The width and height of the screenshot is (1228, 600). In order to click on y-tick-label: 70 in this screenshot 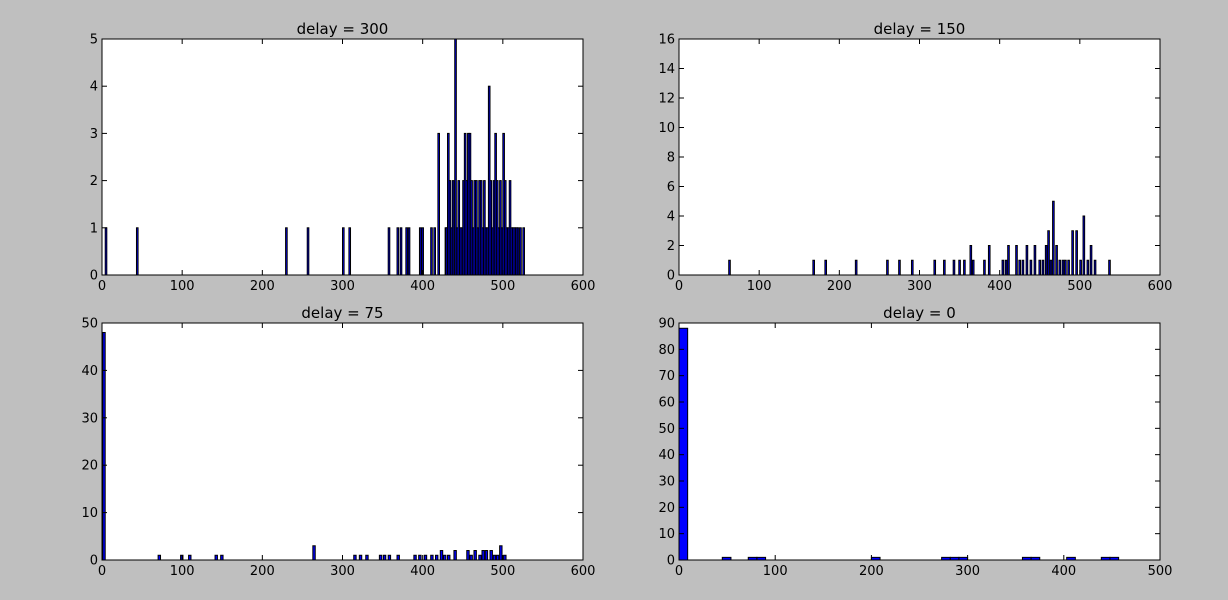, I will do `click(666, 376)`.